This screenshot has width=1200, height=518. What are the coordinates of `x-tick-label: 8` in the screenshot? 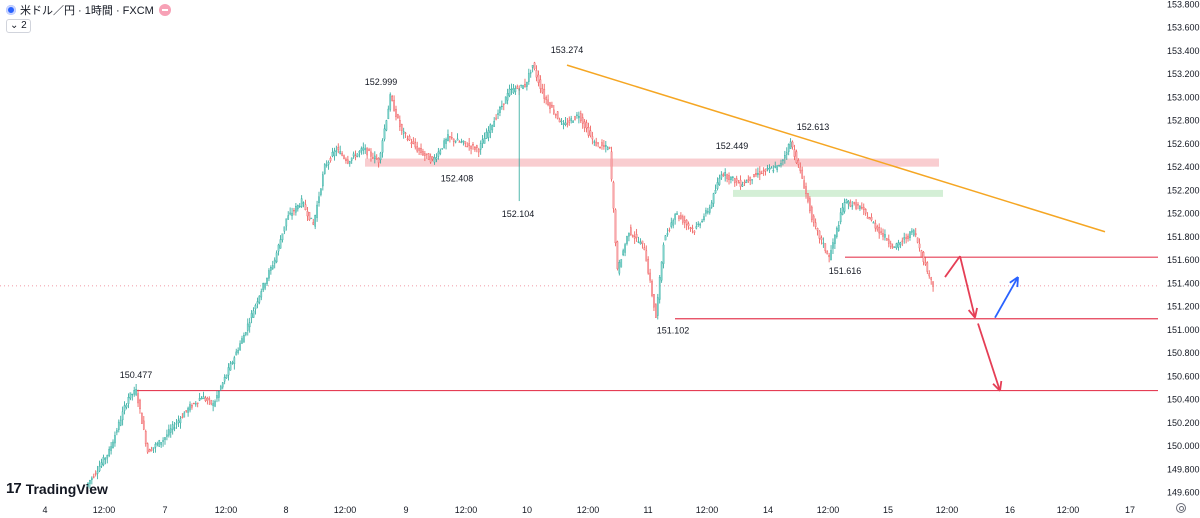 It's located at (285, 510).